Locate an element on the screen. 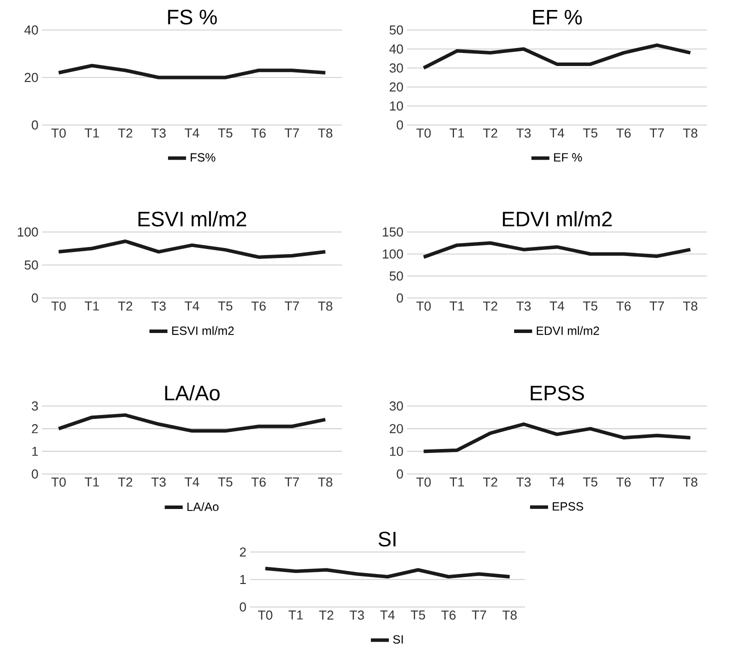 The width and height of the screenshot is (749, 663). legend-label: FS% is located at coordinates (203, 157).